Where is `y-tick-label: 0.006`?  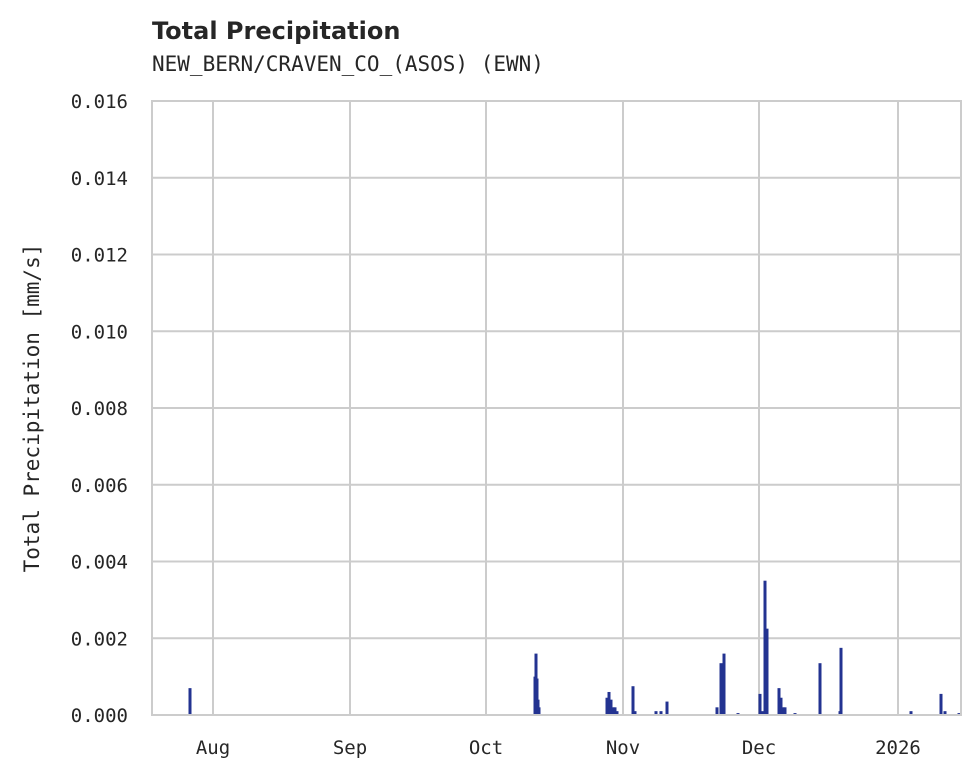 y-tick-label: 0.006 is located at coordinates (99, 486).